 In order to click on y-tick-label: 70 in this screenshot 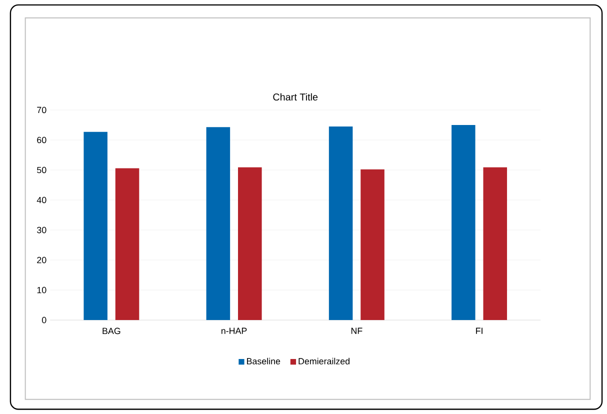, I will do `click(41, 110)`.